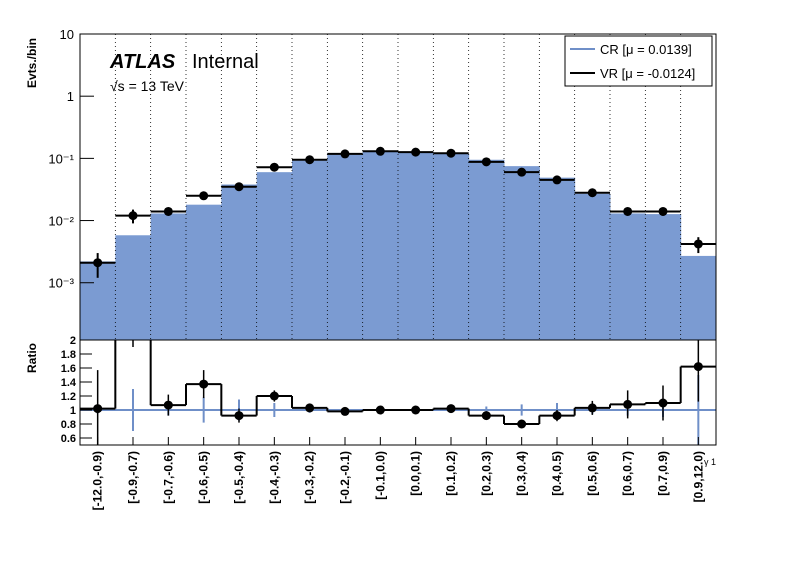 Image resolution: width=796 pixels, height=572 pixels. What do you see at coordinates (710, 462) in the screenshot?
I see `x-axis-label: γ 1` at bounding box center [710, 462].